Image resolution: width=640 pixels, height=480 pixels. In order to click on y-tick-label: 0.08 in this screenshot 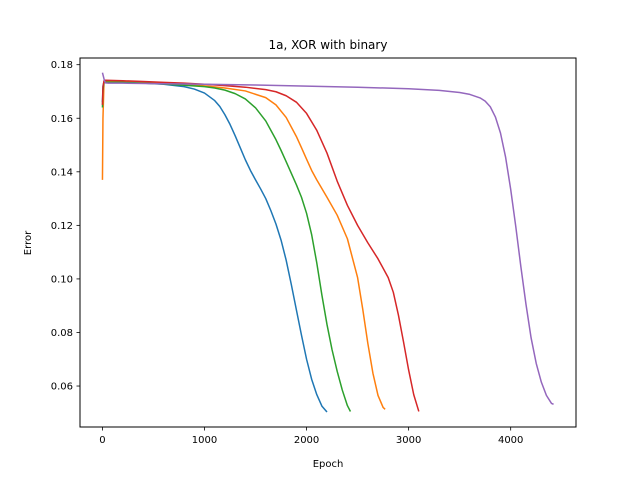, I will do `click(62, 333)`.